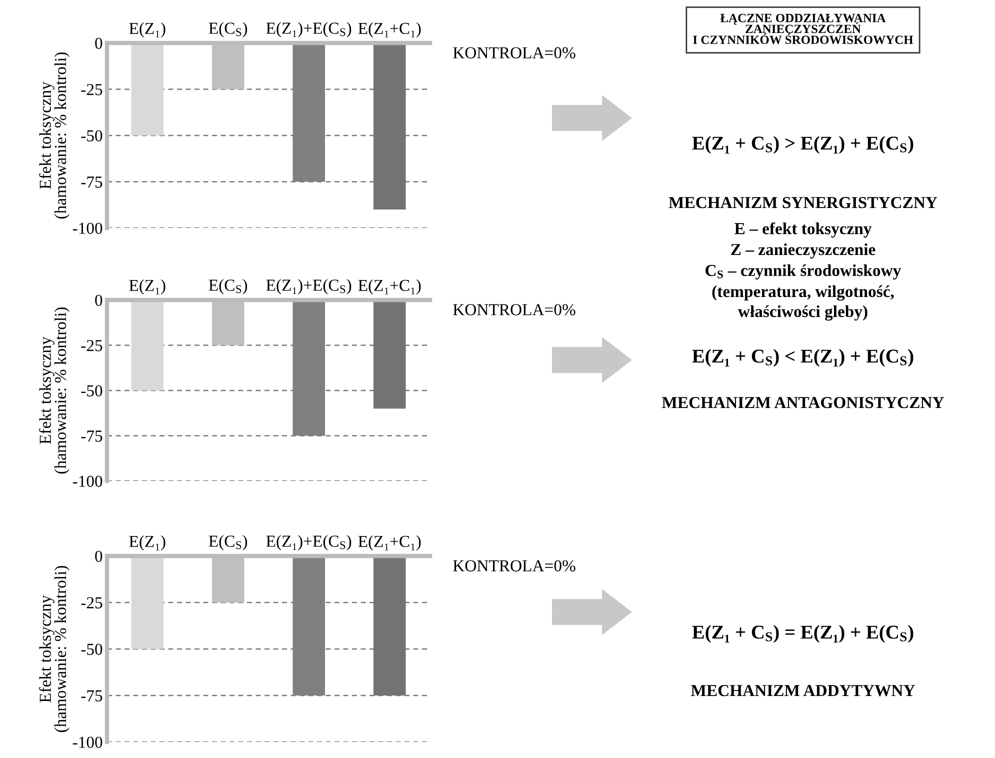  Describe the element at coordinates (803, 690) in the screenshot. I see `text: MECHANIZM ADDYTYWNY` at that location.